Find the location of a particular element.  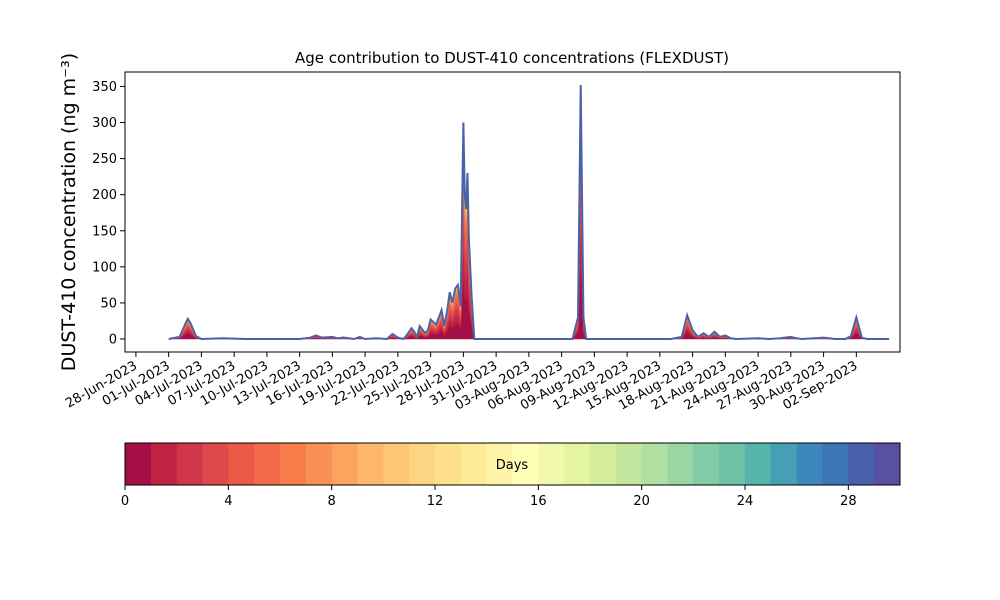

colorbar-ticks: 0 4 8 12 16 20 24 28 is located at coordinates (489, 497).